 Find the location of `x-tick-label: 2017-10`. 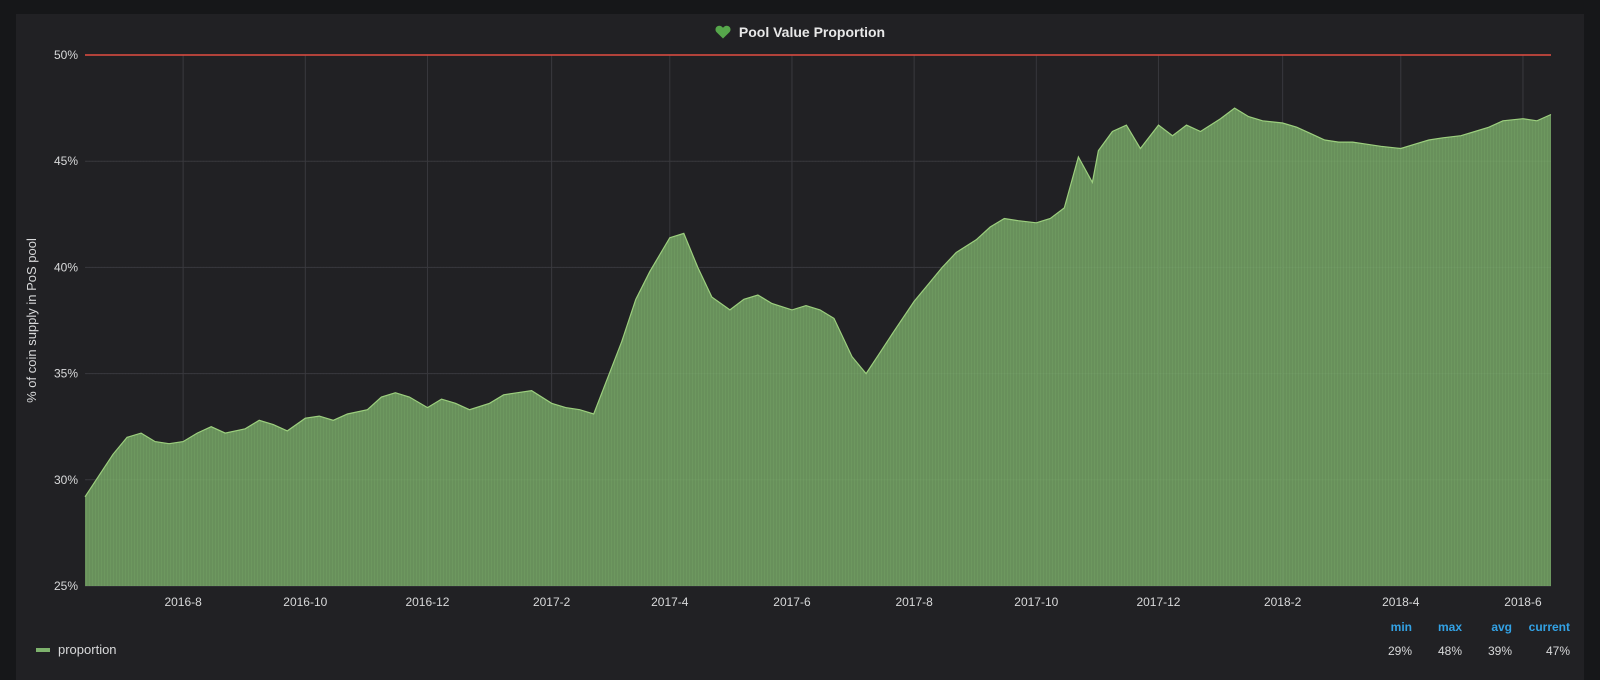

x-tick-label: 2017-10 is located at coordinates (1036, 602).